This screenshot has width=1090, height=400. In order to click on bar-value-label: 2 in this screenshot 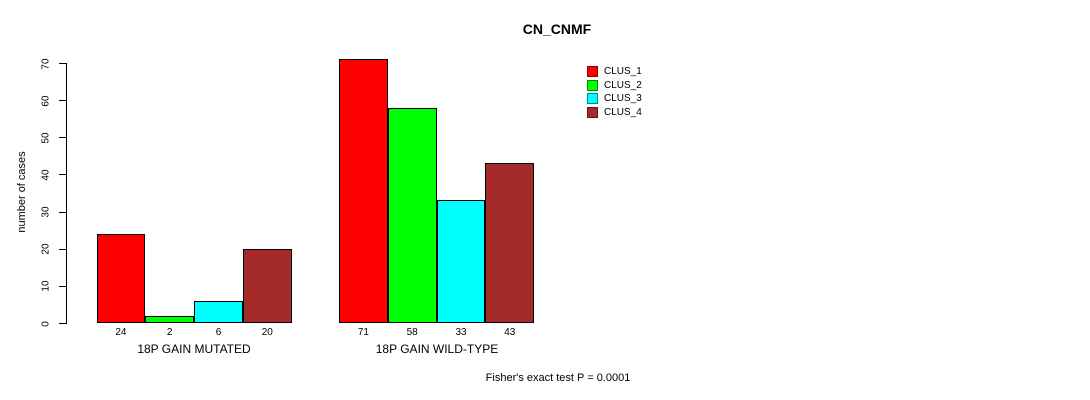, I will do `click(169, 332)`.